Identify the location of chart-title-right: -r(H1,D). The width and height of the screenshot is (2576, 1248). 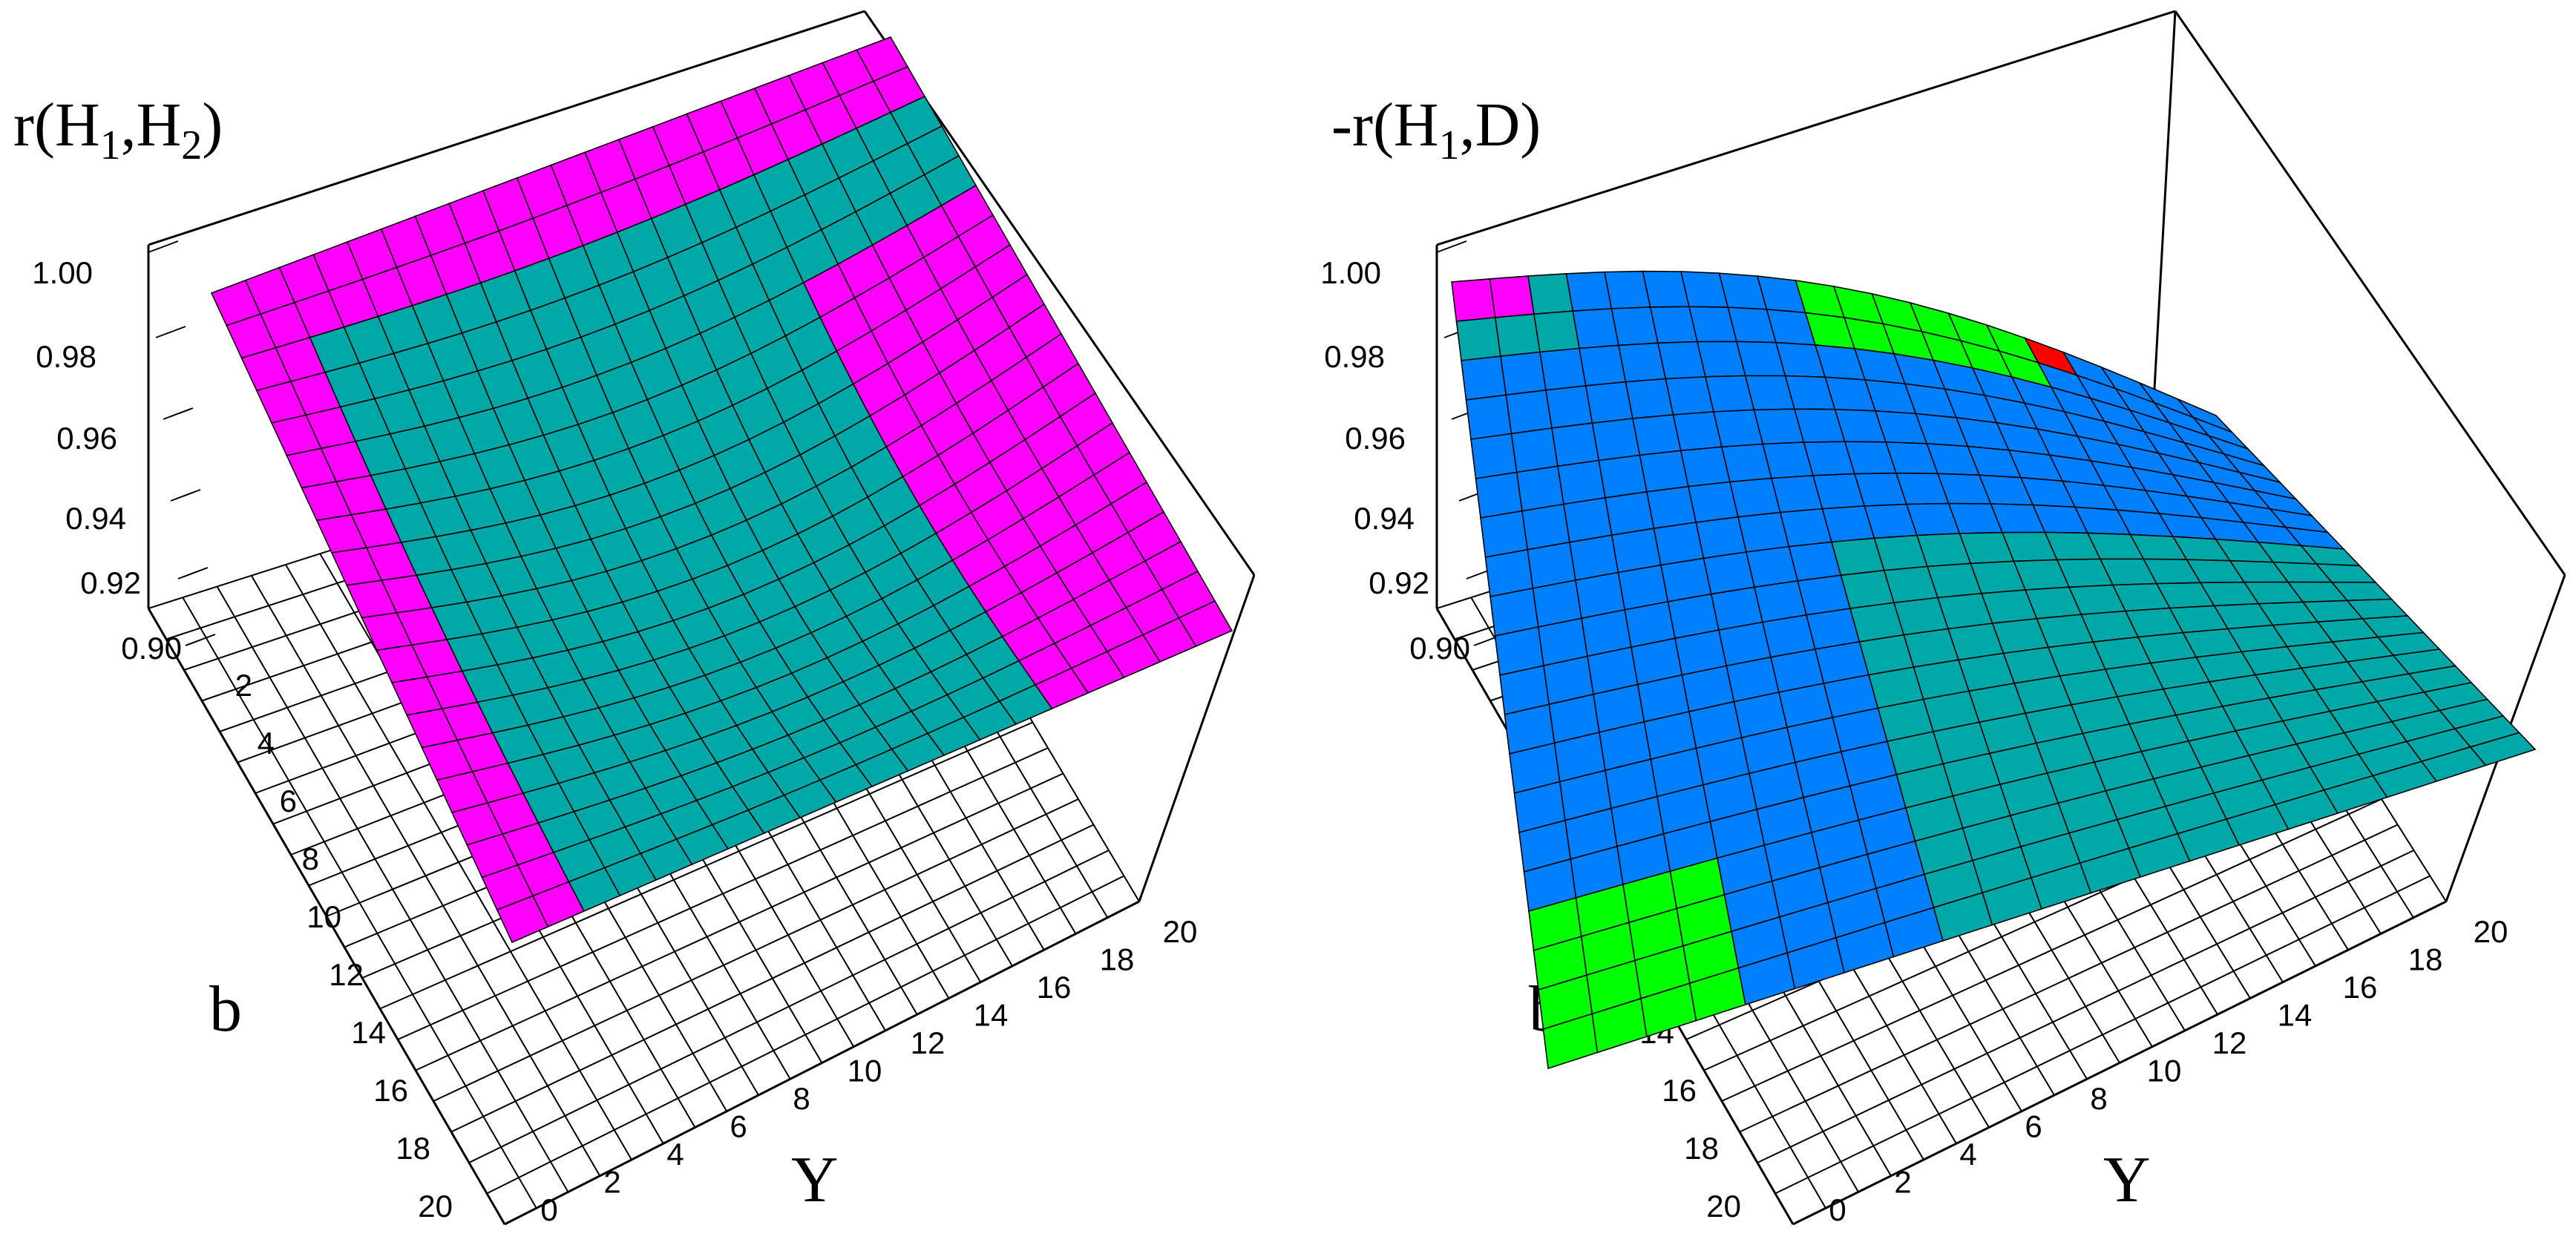
(1436, 129).